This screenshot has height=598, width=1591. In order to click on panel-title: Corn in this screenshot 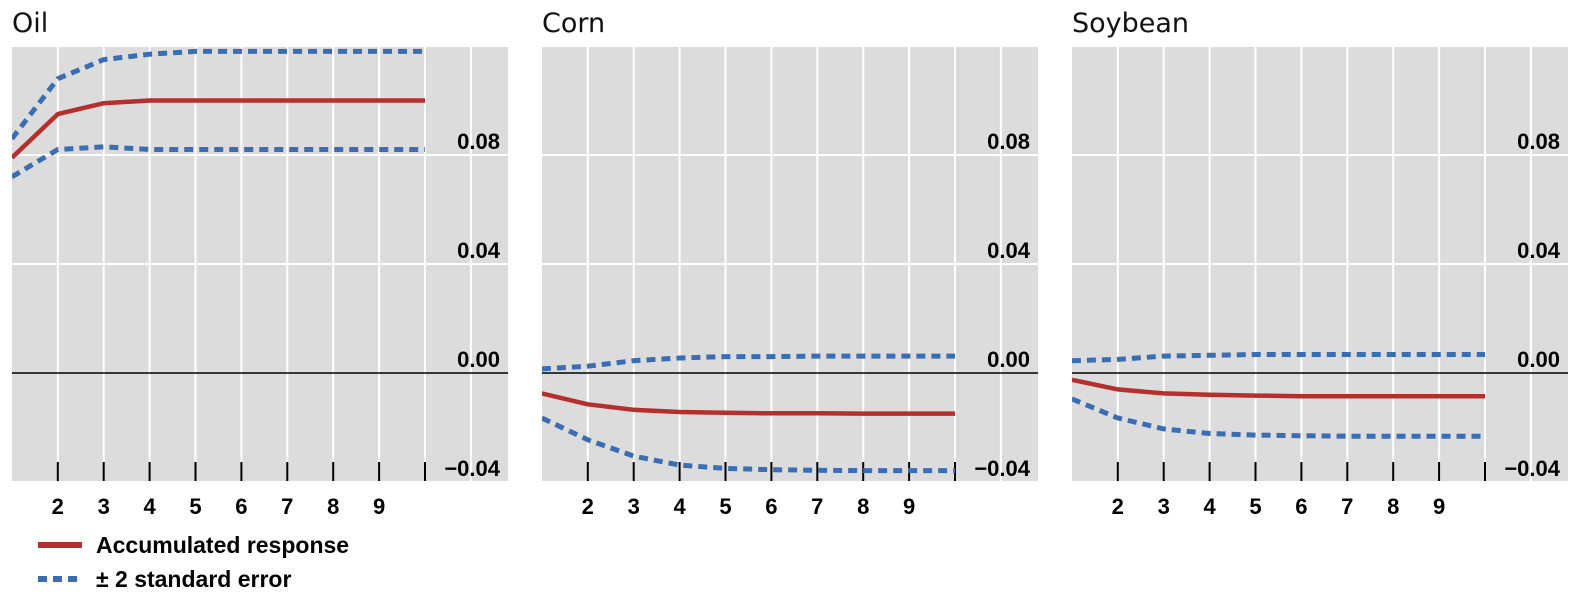, I will do `click(573, 23)`.